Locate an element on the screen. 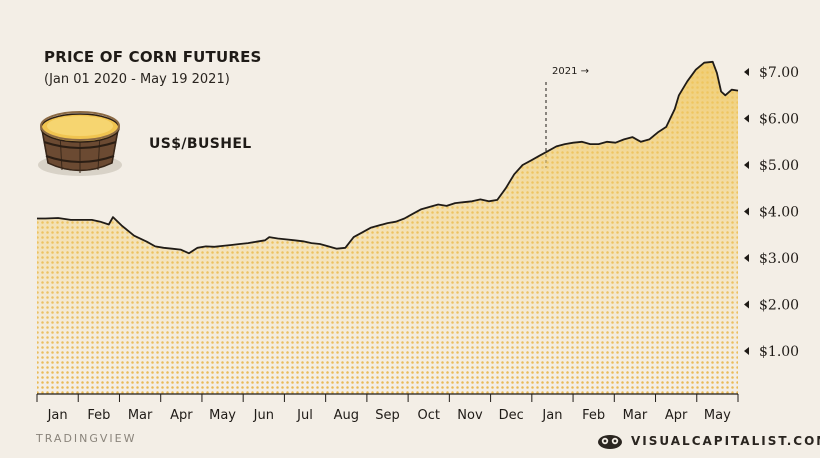 The width and height of the screenshot is (820, 458). y-tick-label: $2.00 is located at coordinates (779, 306).